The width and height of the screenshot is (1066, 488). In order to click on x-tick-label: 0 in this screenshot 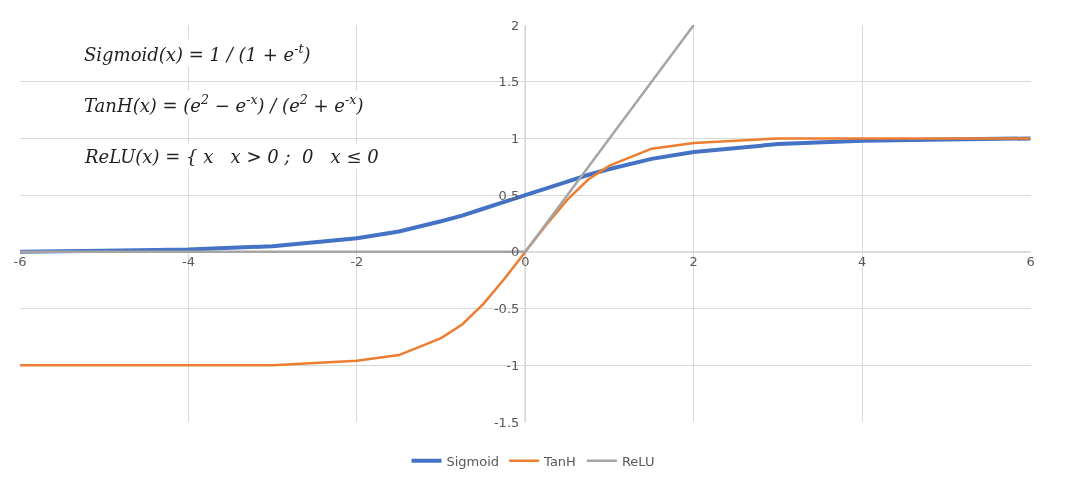, I will do `click(525, 261)`.